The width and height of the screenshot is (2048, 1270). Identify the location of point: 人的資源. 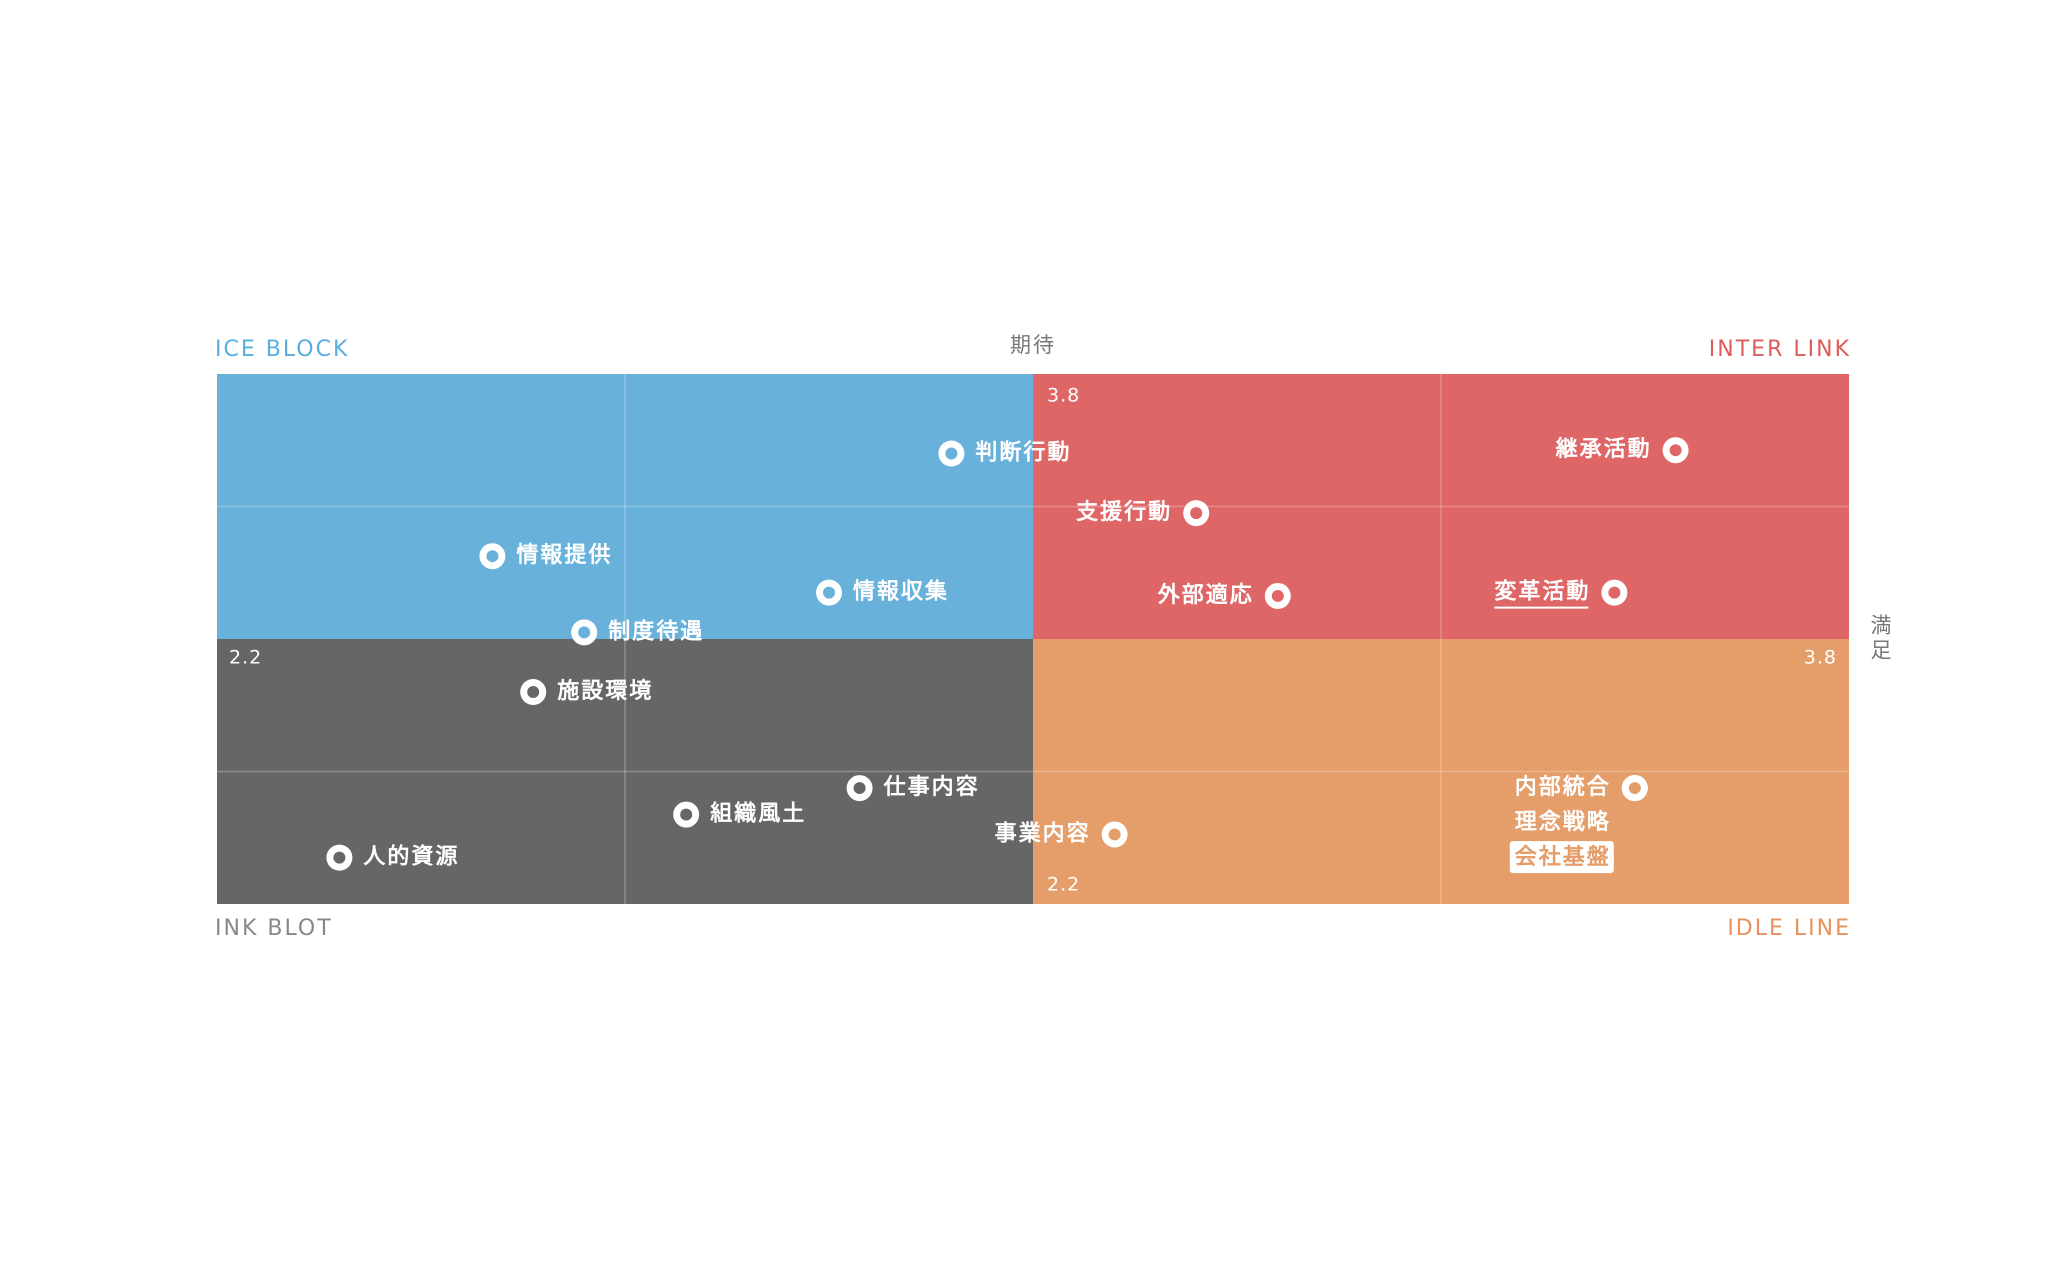
(392, 857).